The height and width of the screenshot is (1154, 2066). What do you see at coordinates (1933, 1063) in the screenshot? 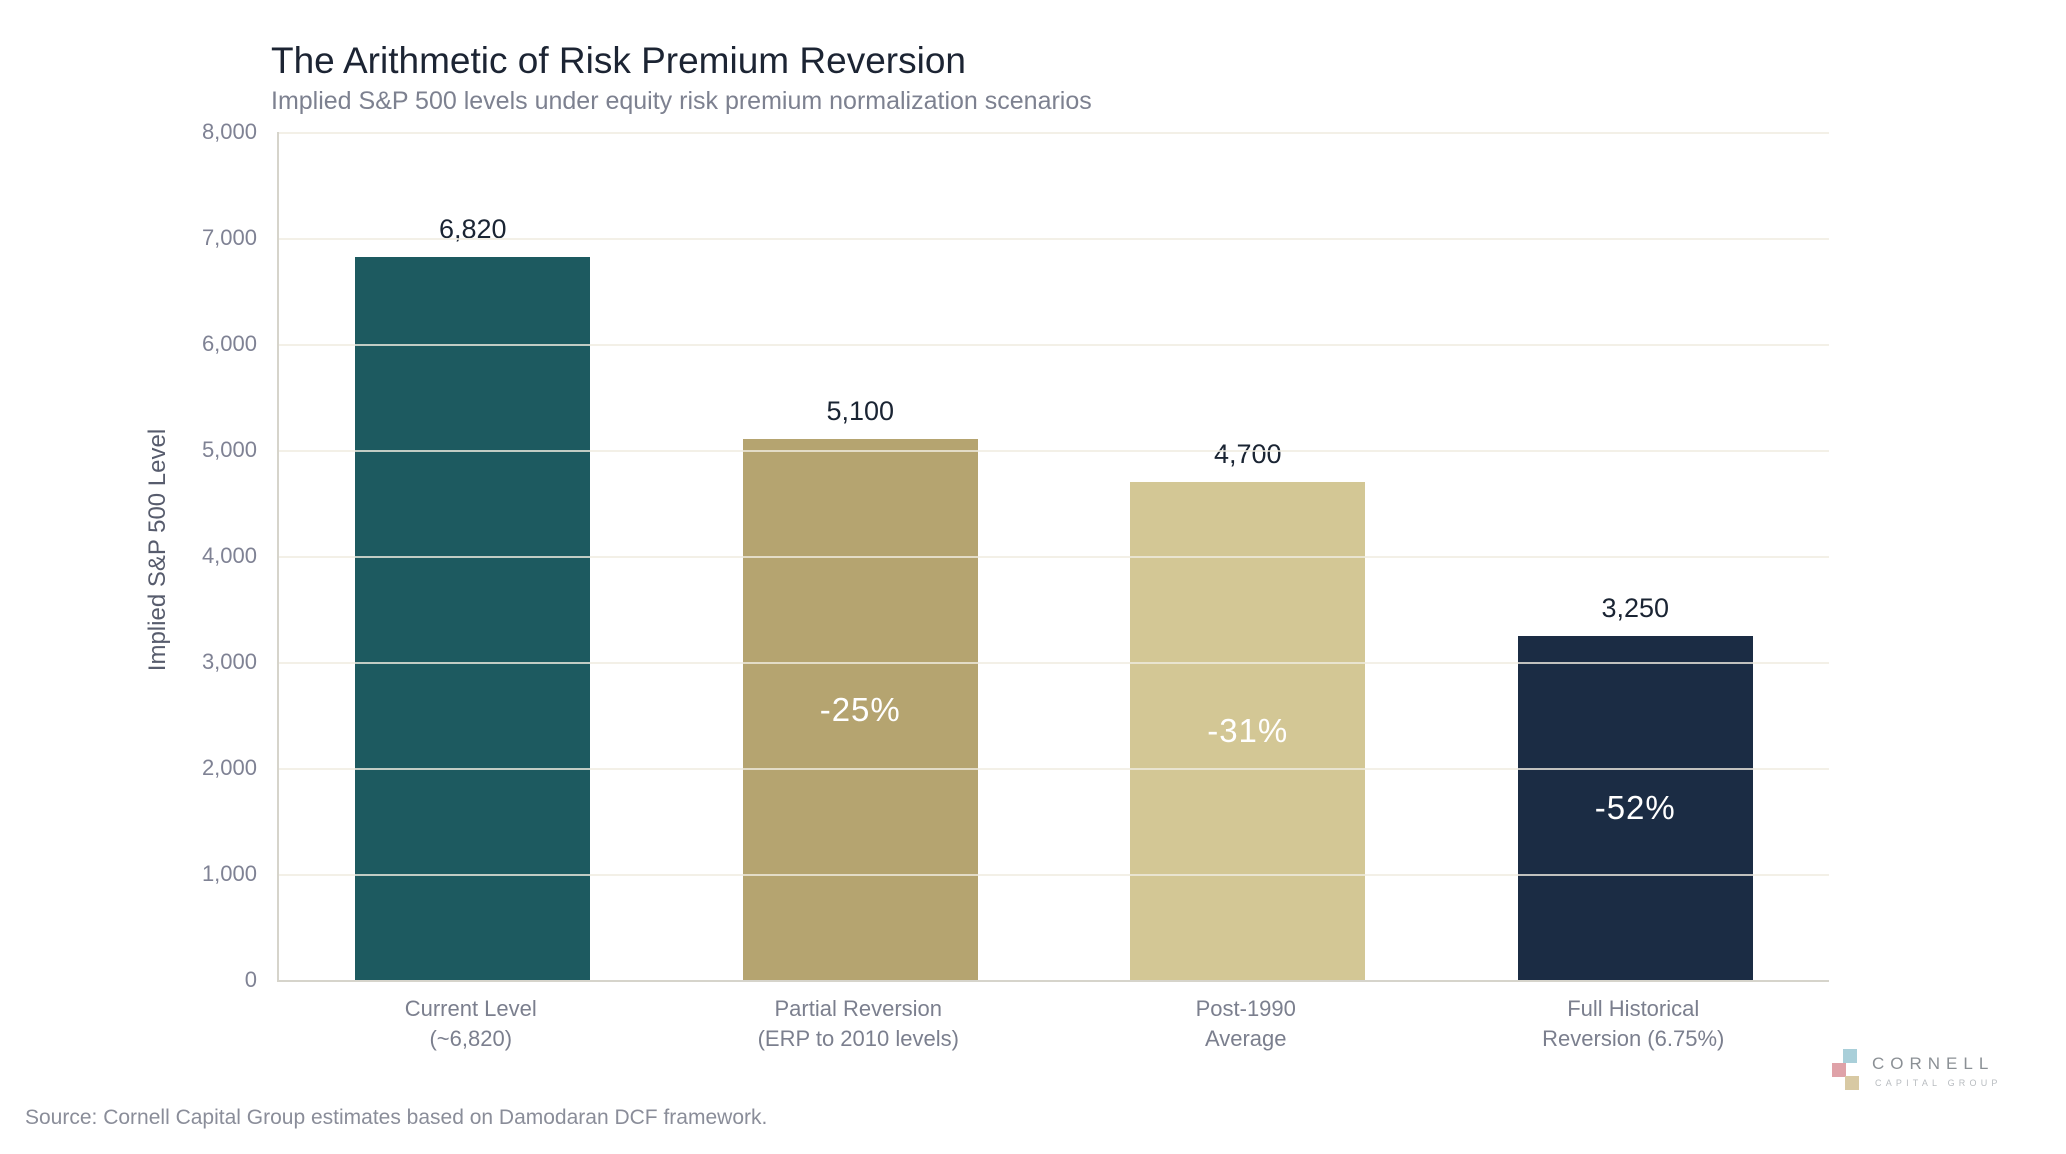
I see `logo-wordmark: CORNELL` at bounding box center [1933, 1063].